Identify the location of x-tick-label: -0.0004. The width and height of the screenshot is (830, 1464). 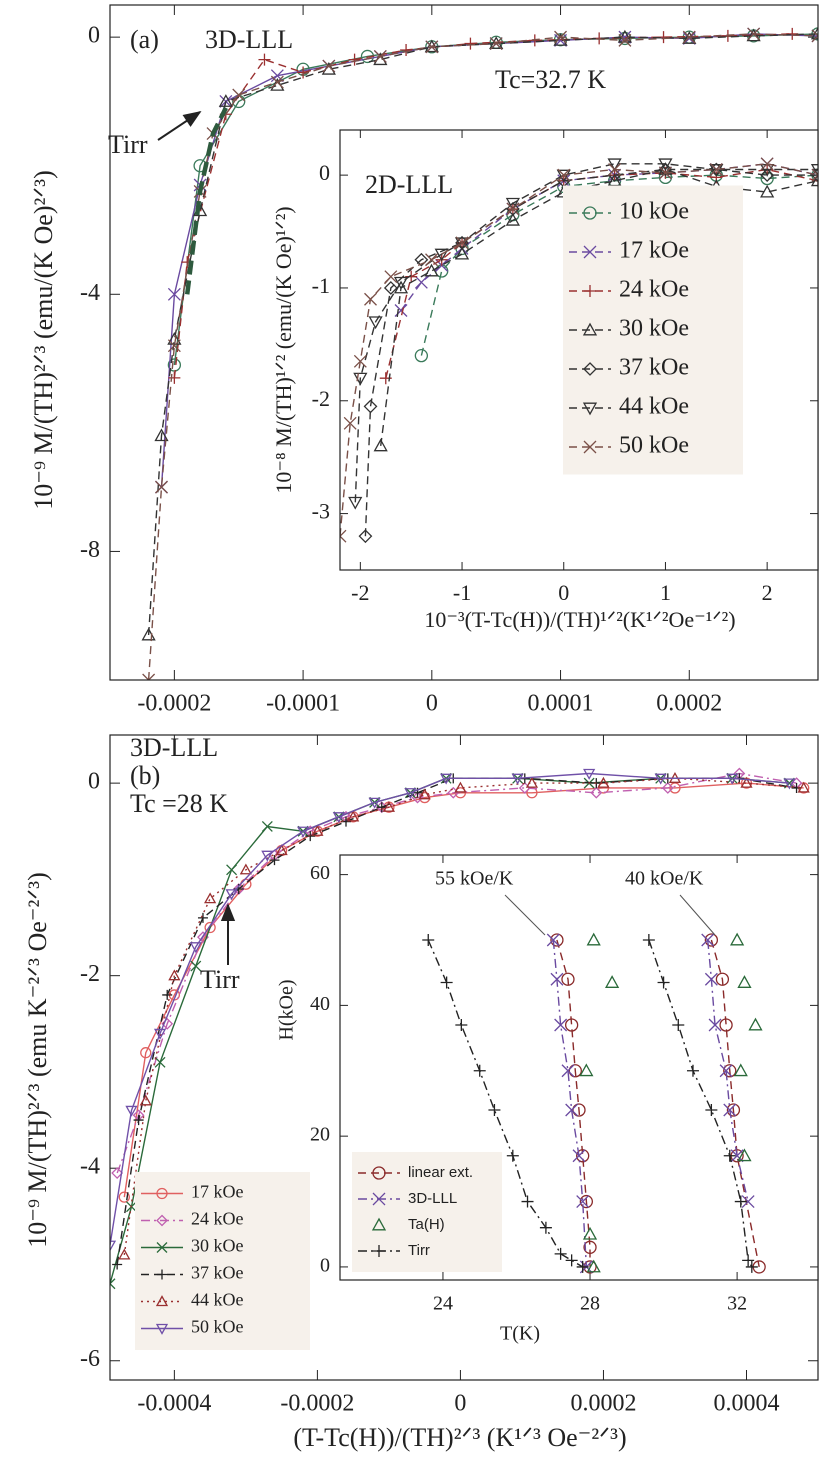
(174, 1404).